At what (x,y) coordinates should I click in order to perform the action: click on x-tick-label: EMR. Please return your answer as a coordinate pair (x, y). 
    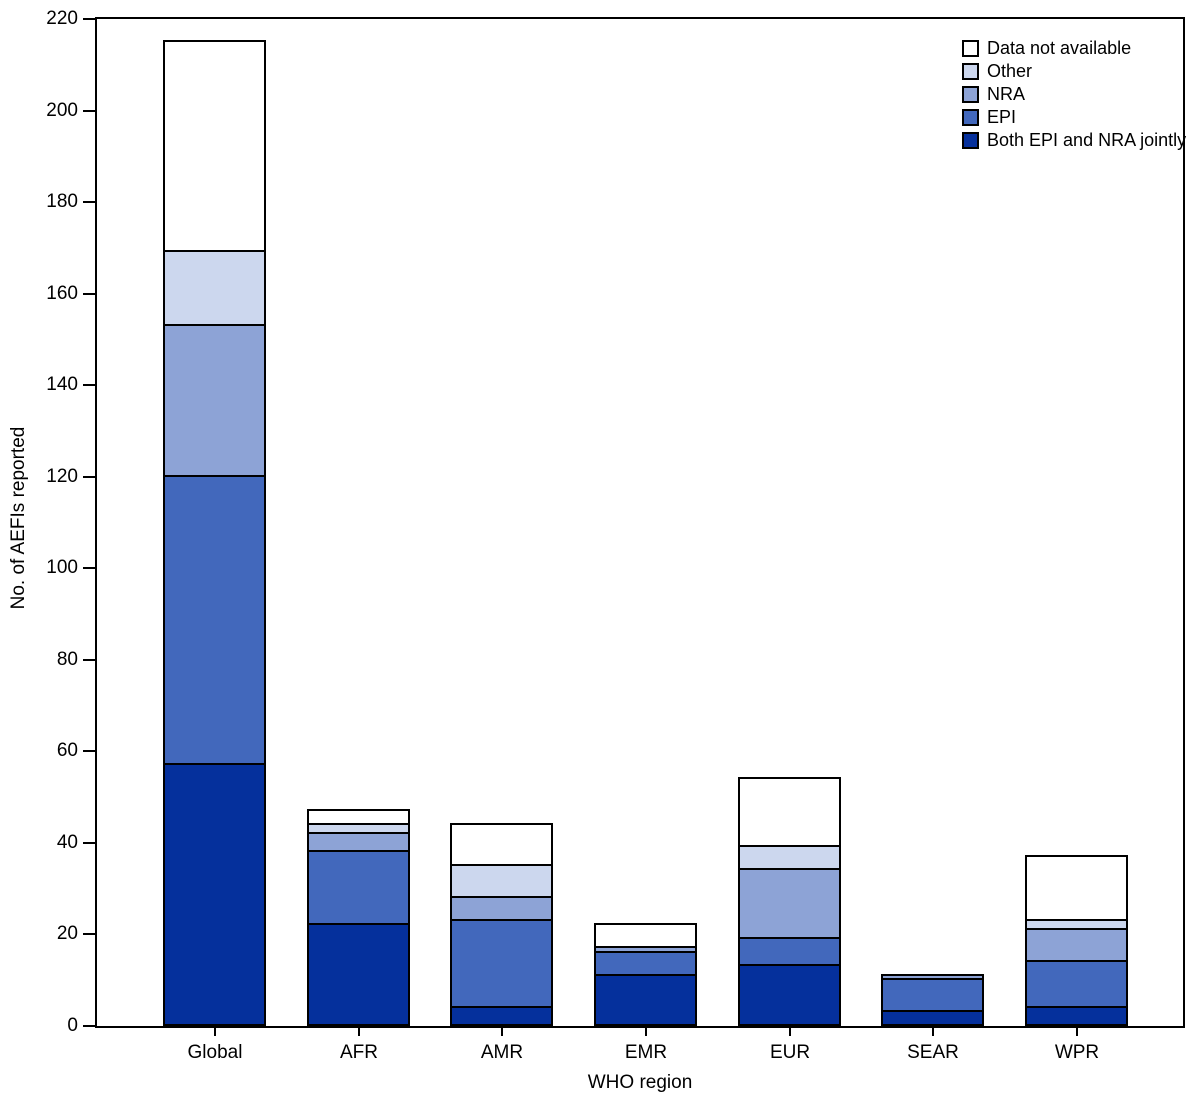
    Looking at the image, I should click on (646, 1052).